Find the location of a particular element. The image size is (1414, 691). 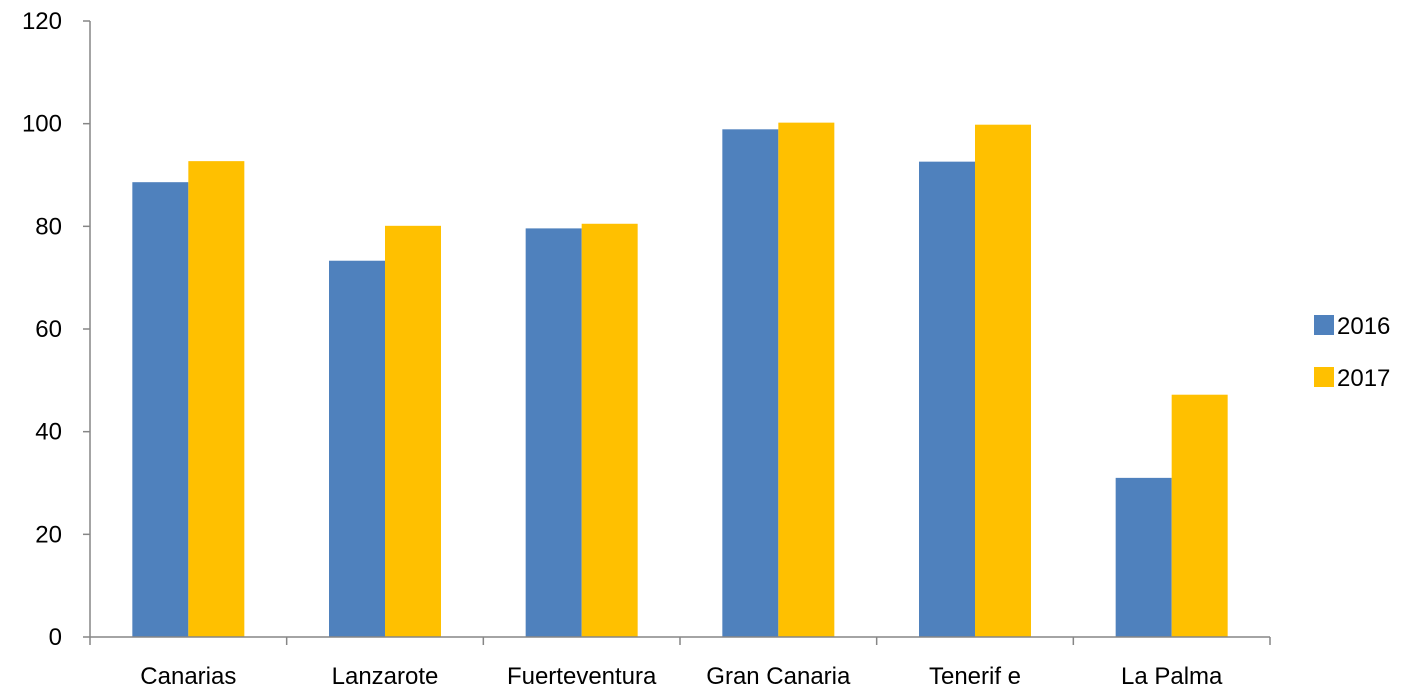

x-tick-label: Gran Canaria is located at coordinates (778, 676).